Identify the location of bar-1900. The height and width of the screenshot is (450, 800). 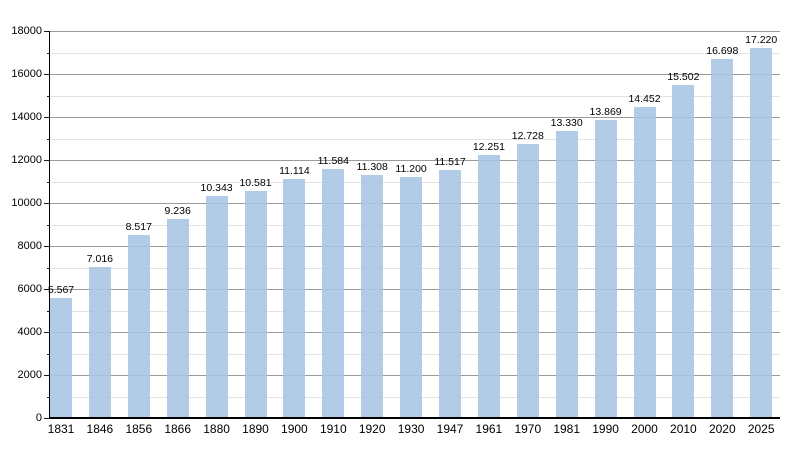
(294, 298).